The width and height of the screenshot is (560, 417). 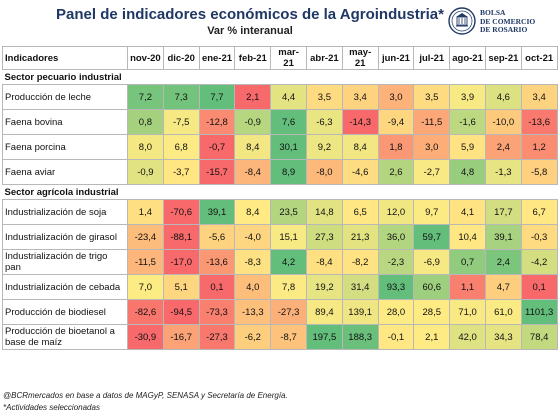 What do you see at coordinates (396, 287) in the screenshot?
I see `value-cell: 93,3` at bounding box center [396, 287].